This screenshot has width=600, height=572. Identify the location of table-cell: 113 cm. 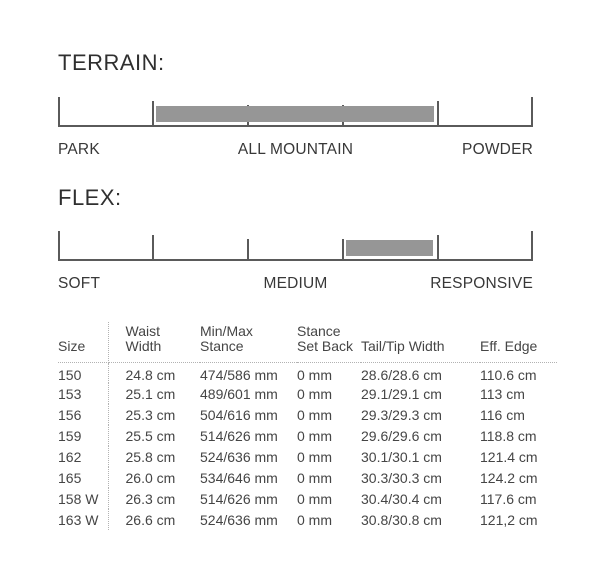
(502, 393).